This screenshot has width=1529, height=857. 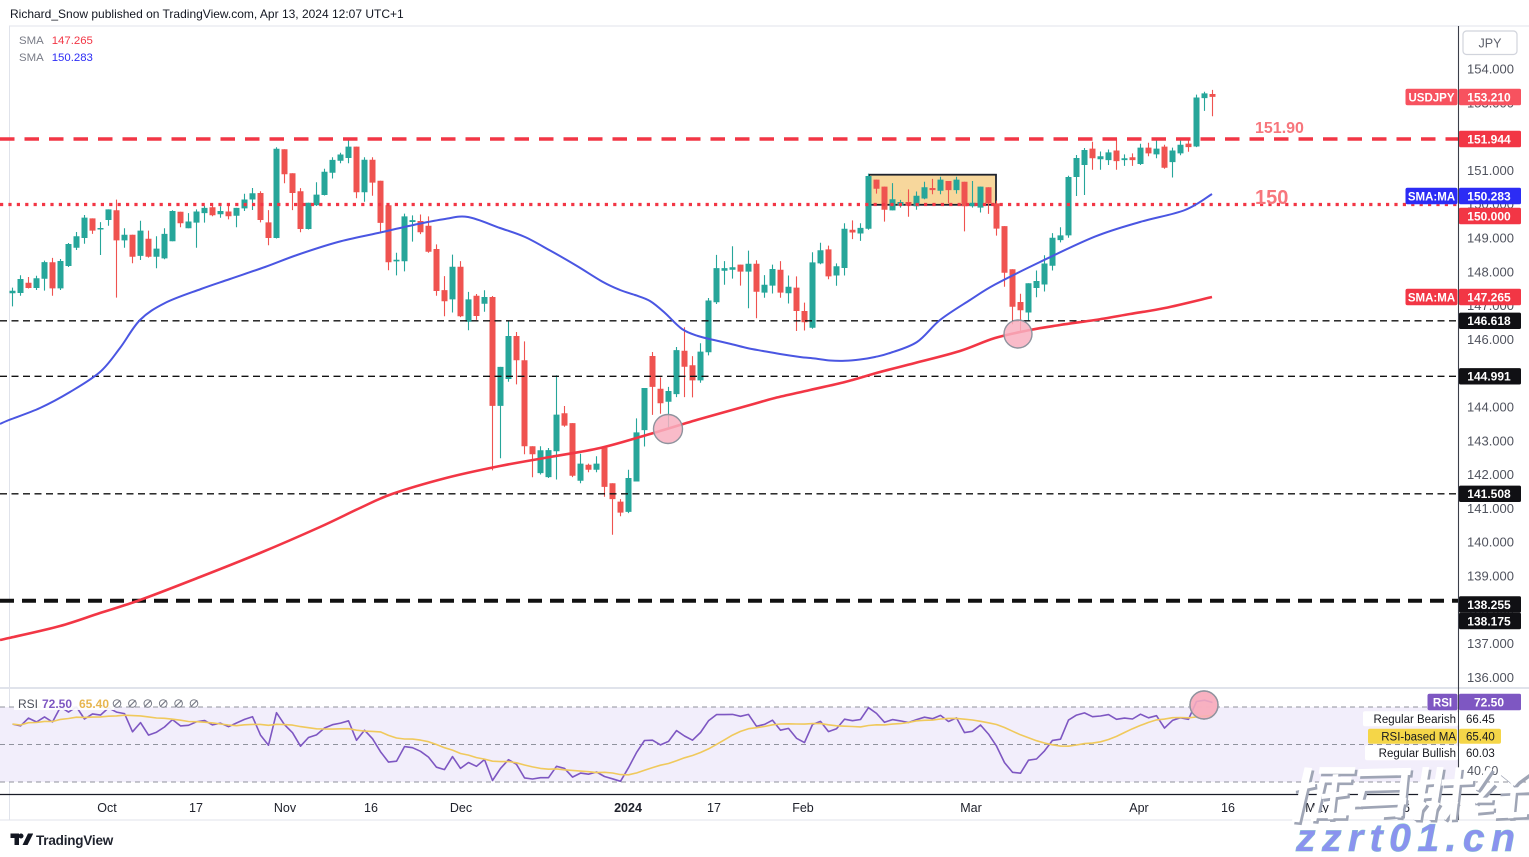 What do you see at coordinates (461, 808) in the screenshot?
I see `svg-text: Dec` at bounding box center [461, 808].